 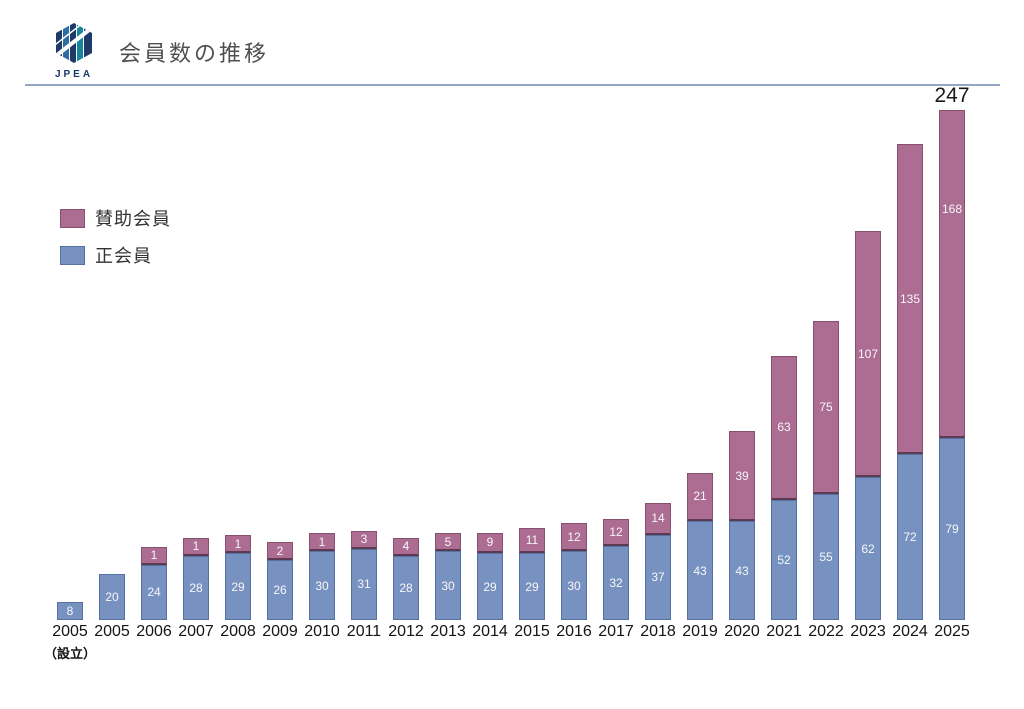 I want to click on bar-group: 12 30 2016, so click(x=574, y=581).